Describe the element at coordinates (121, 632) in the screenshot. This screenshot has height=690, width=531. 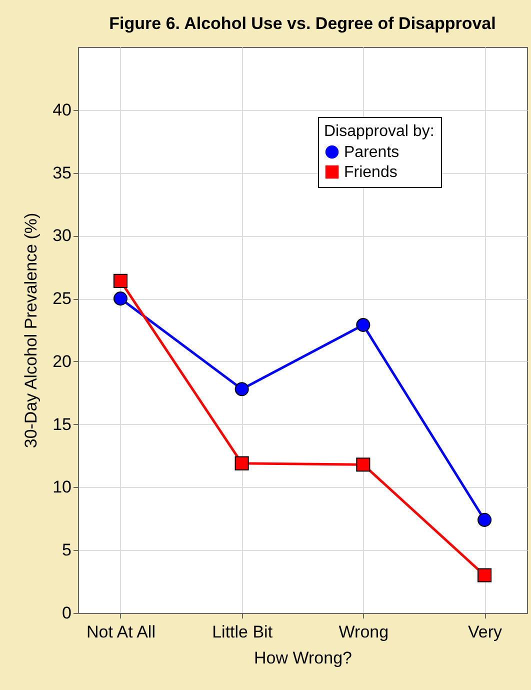
I see `x-tick-label: Not At All` at that location.